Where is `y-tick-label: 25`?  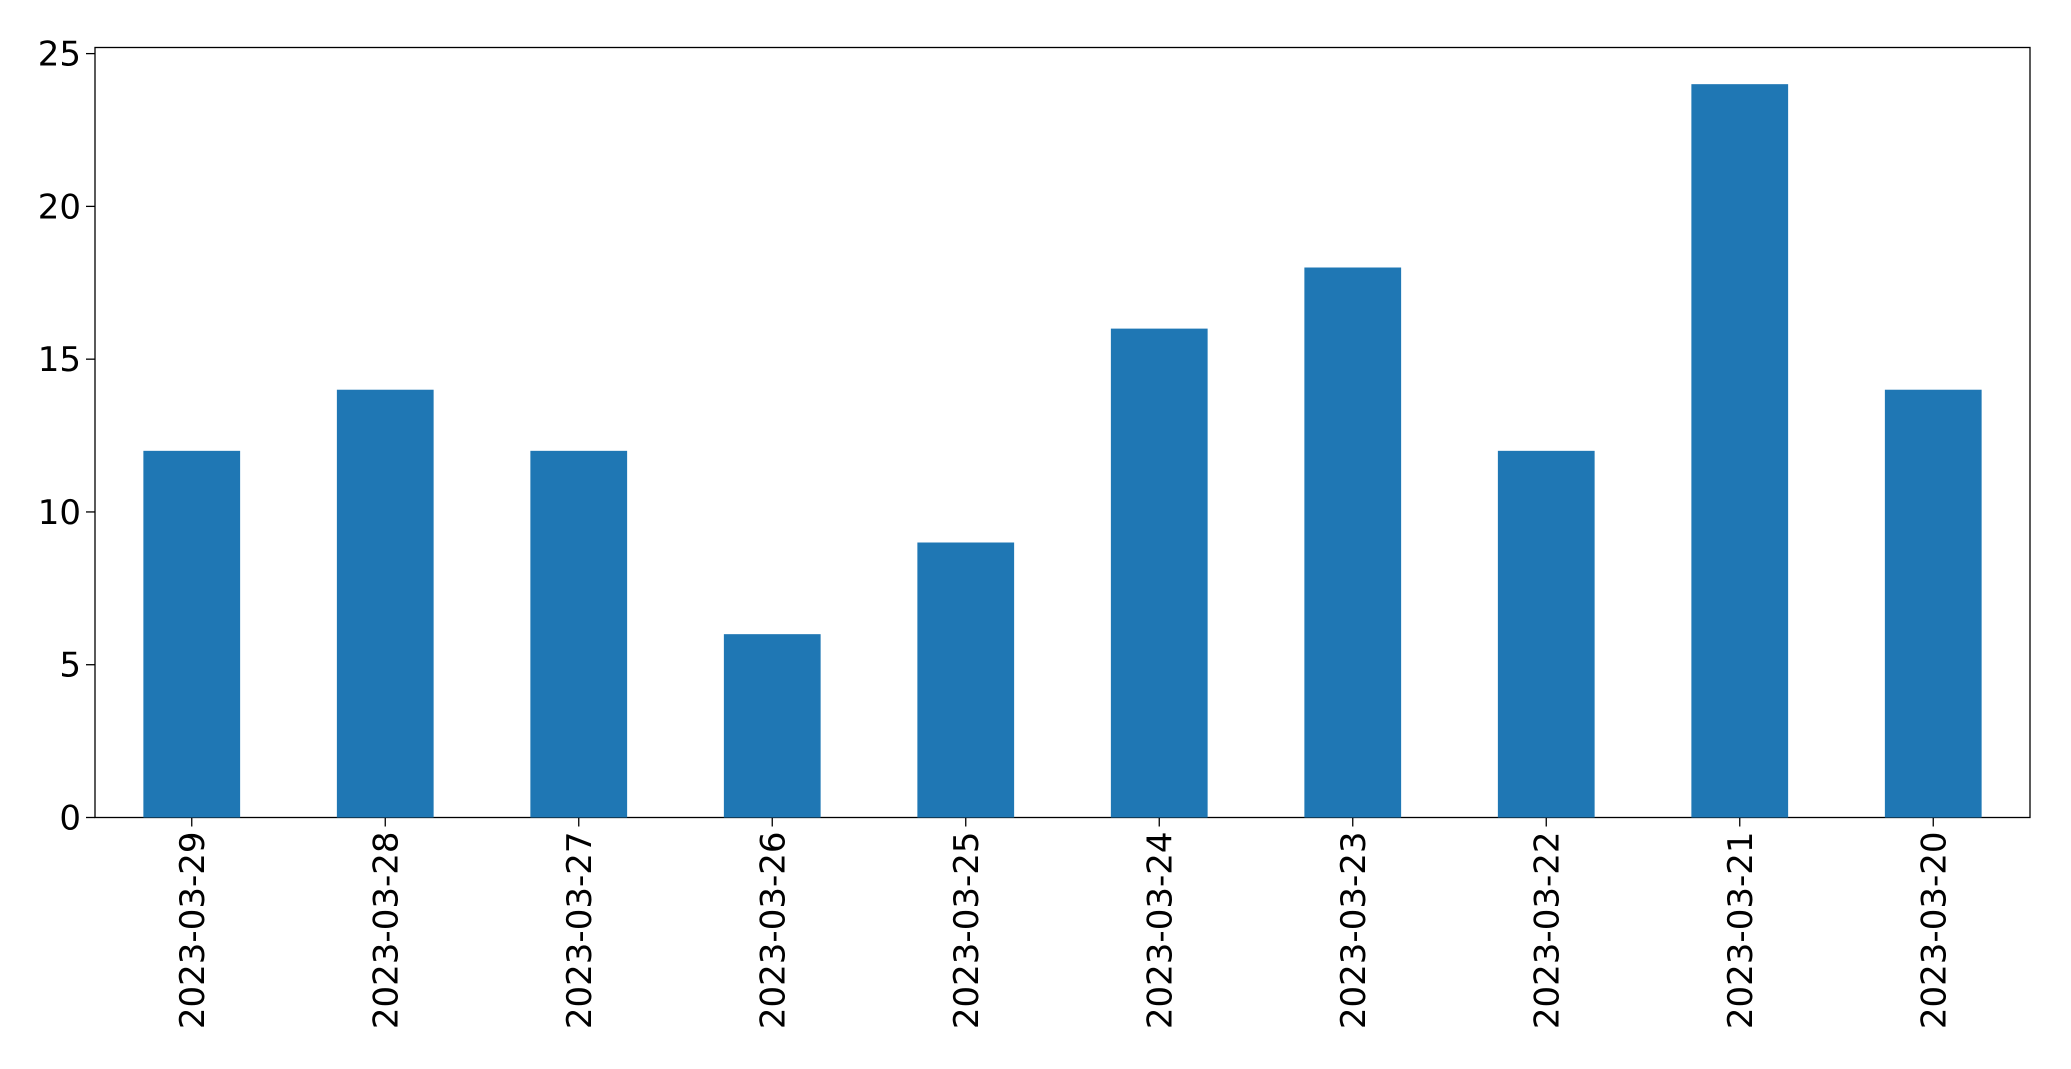
y-tick-label: 25 is located at coordinates (59, 55).